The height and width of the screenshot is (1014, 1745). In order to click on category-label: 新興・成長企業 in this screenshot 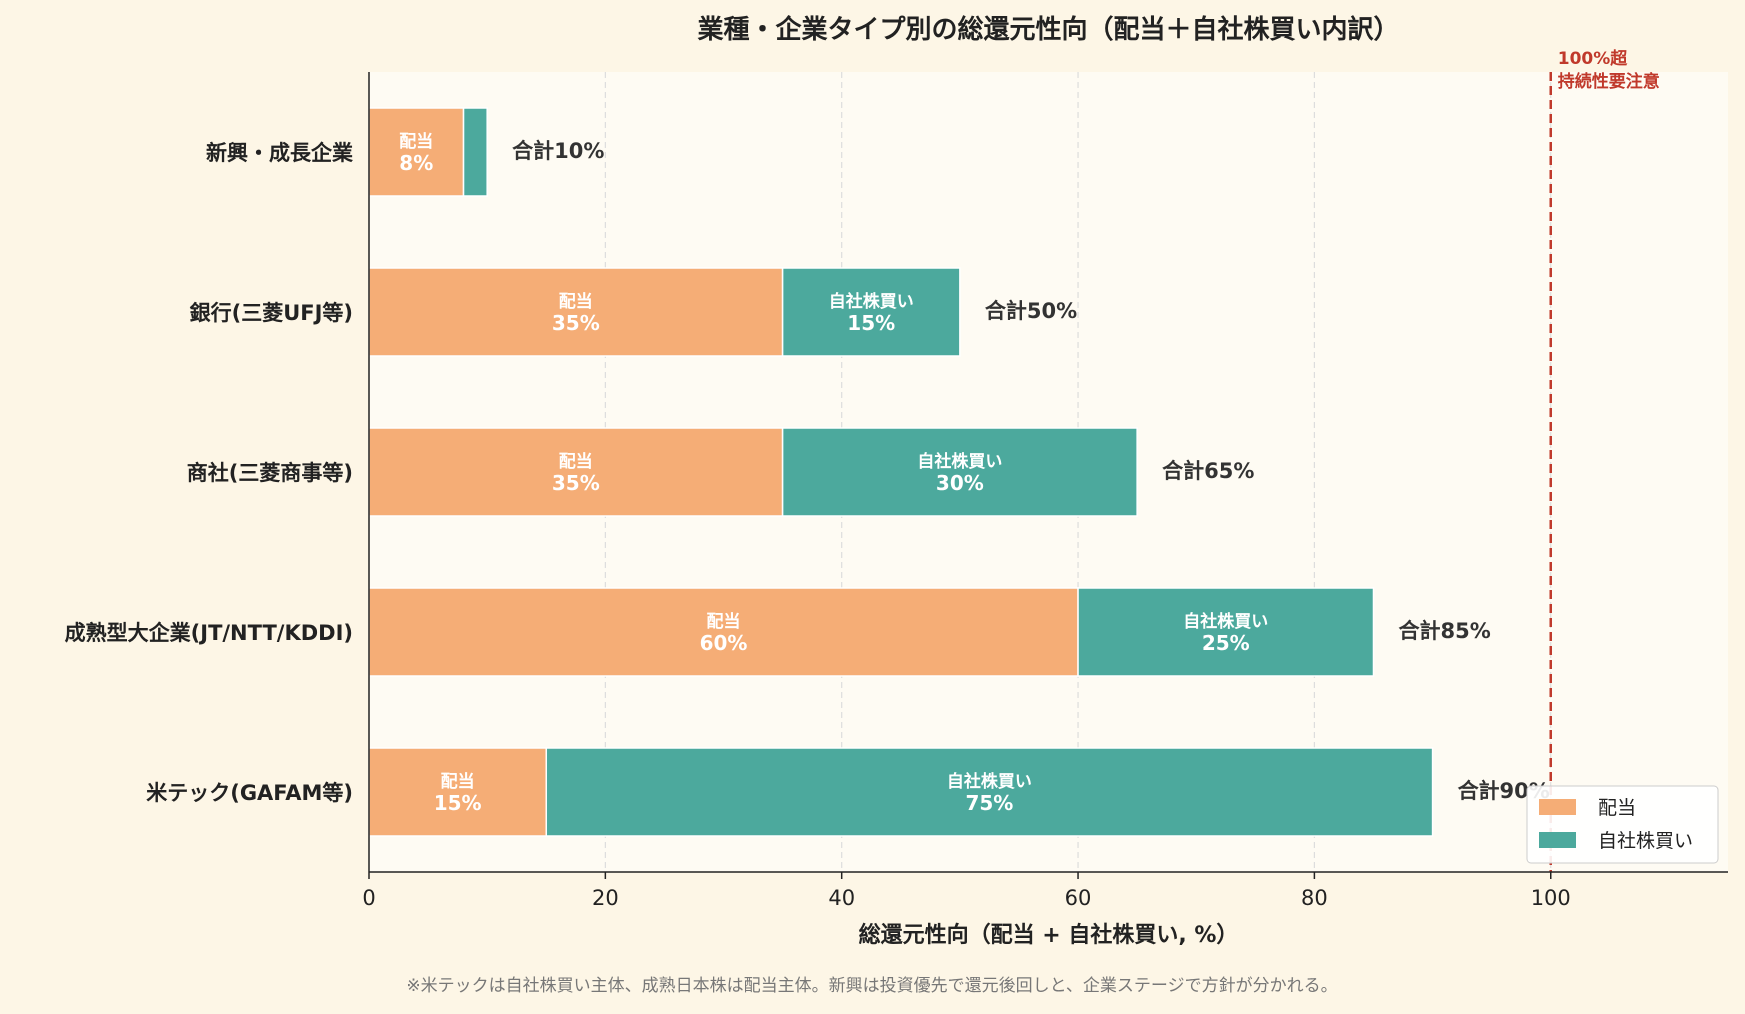, I will do `click(280, 153)`.